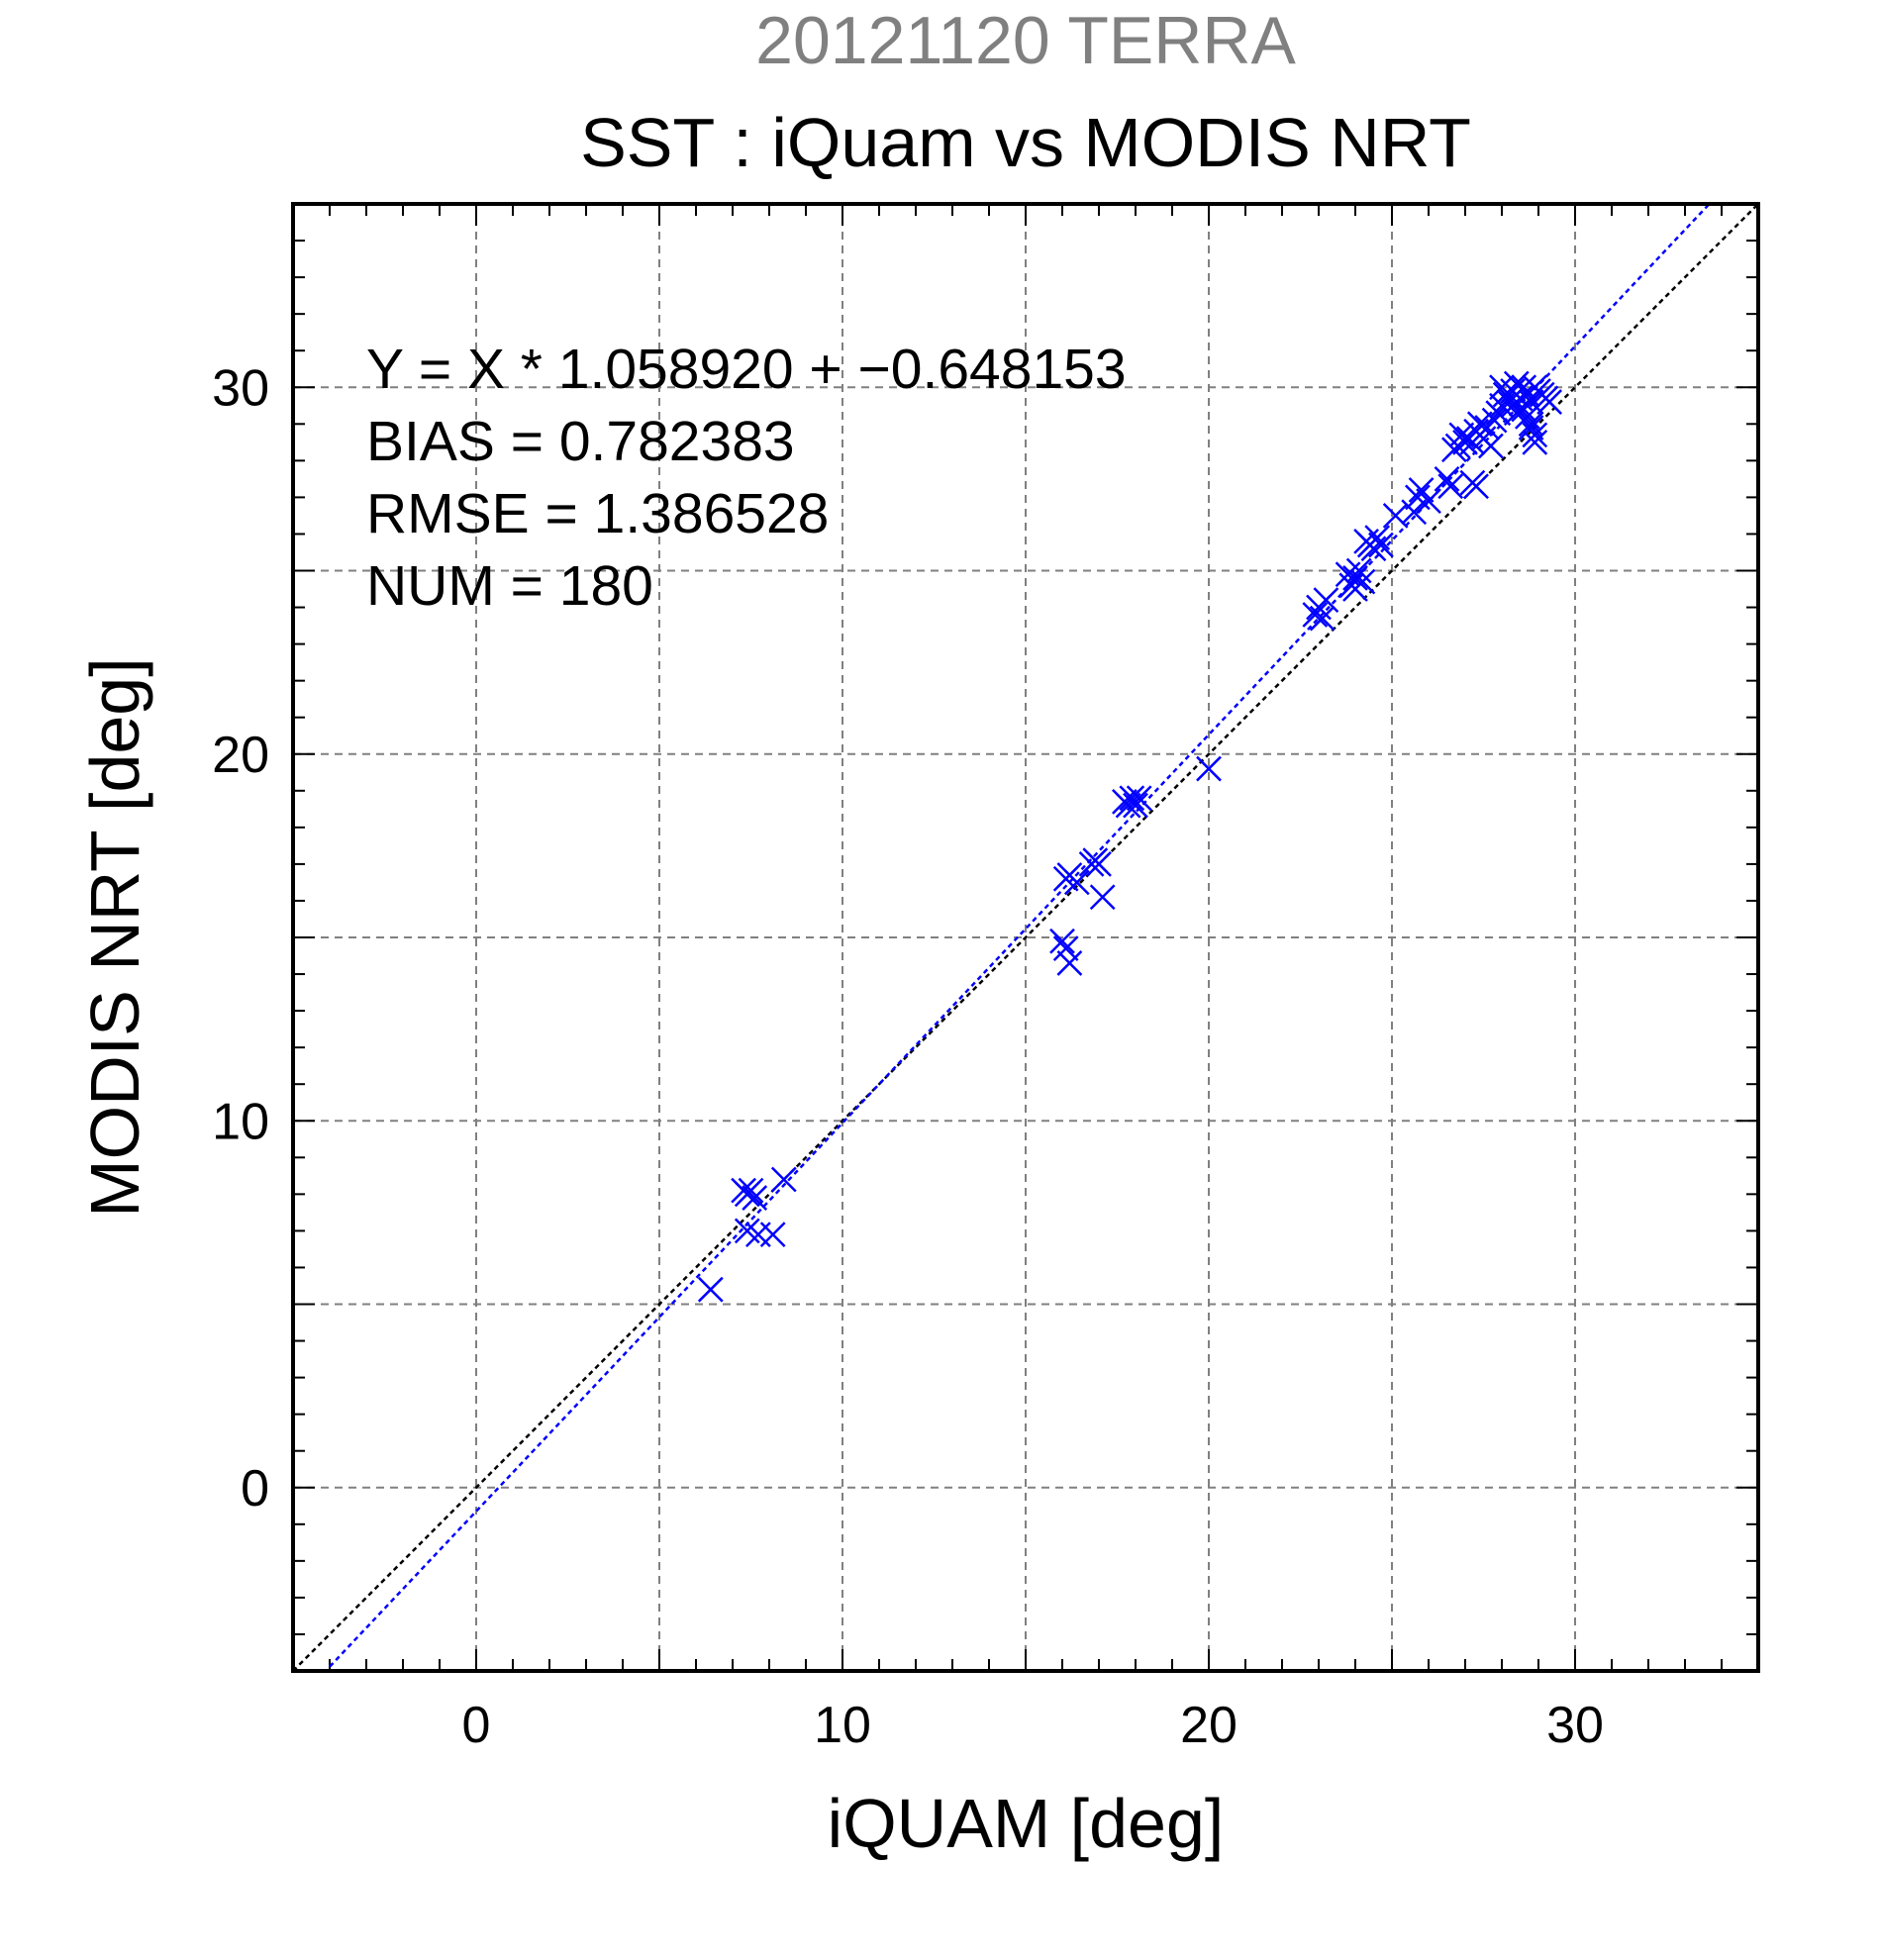  I want to click on y-tick-label: 0, so click(255, 1489).